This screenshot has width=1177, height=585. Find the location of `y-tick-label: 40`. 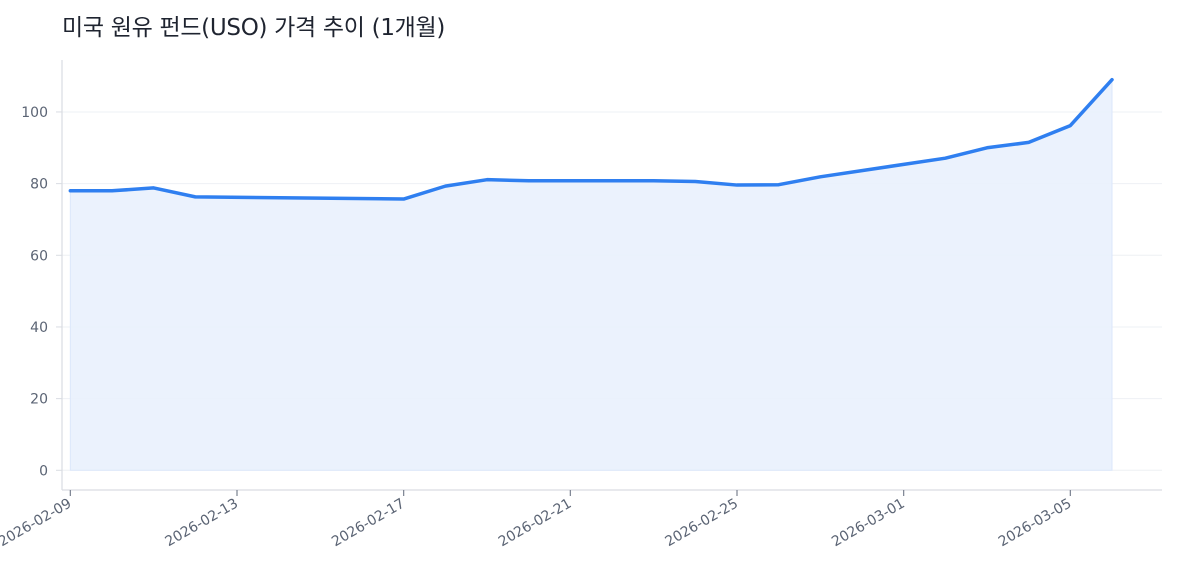

y-tick-label: 40 is located at coordinates (39, 328).